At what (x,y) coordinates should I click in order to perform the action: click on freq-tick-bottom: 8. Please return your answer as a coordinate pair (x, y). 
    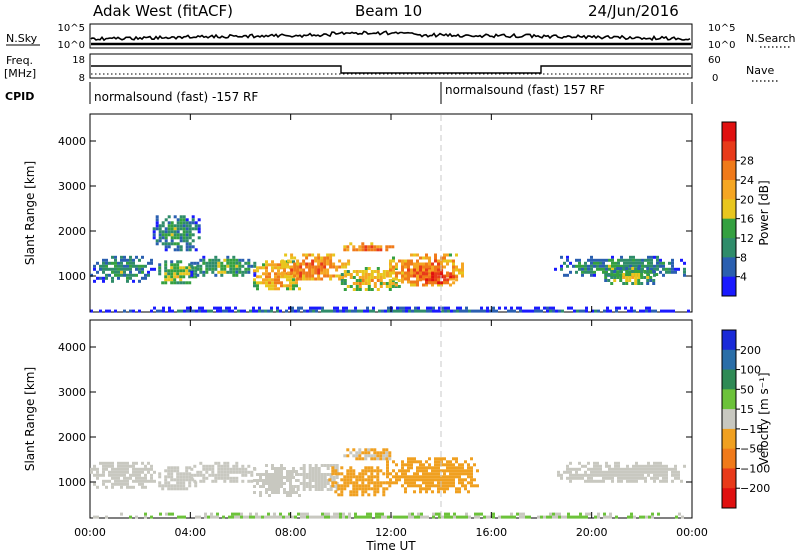
    Looking at the image, I should click on (82, 78).